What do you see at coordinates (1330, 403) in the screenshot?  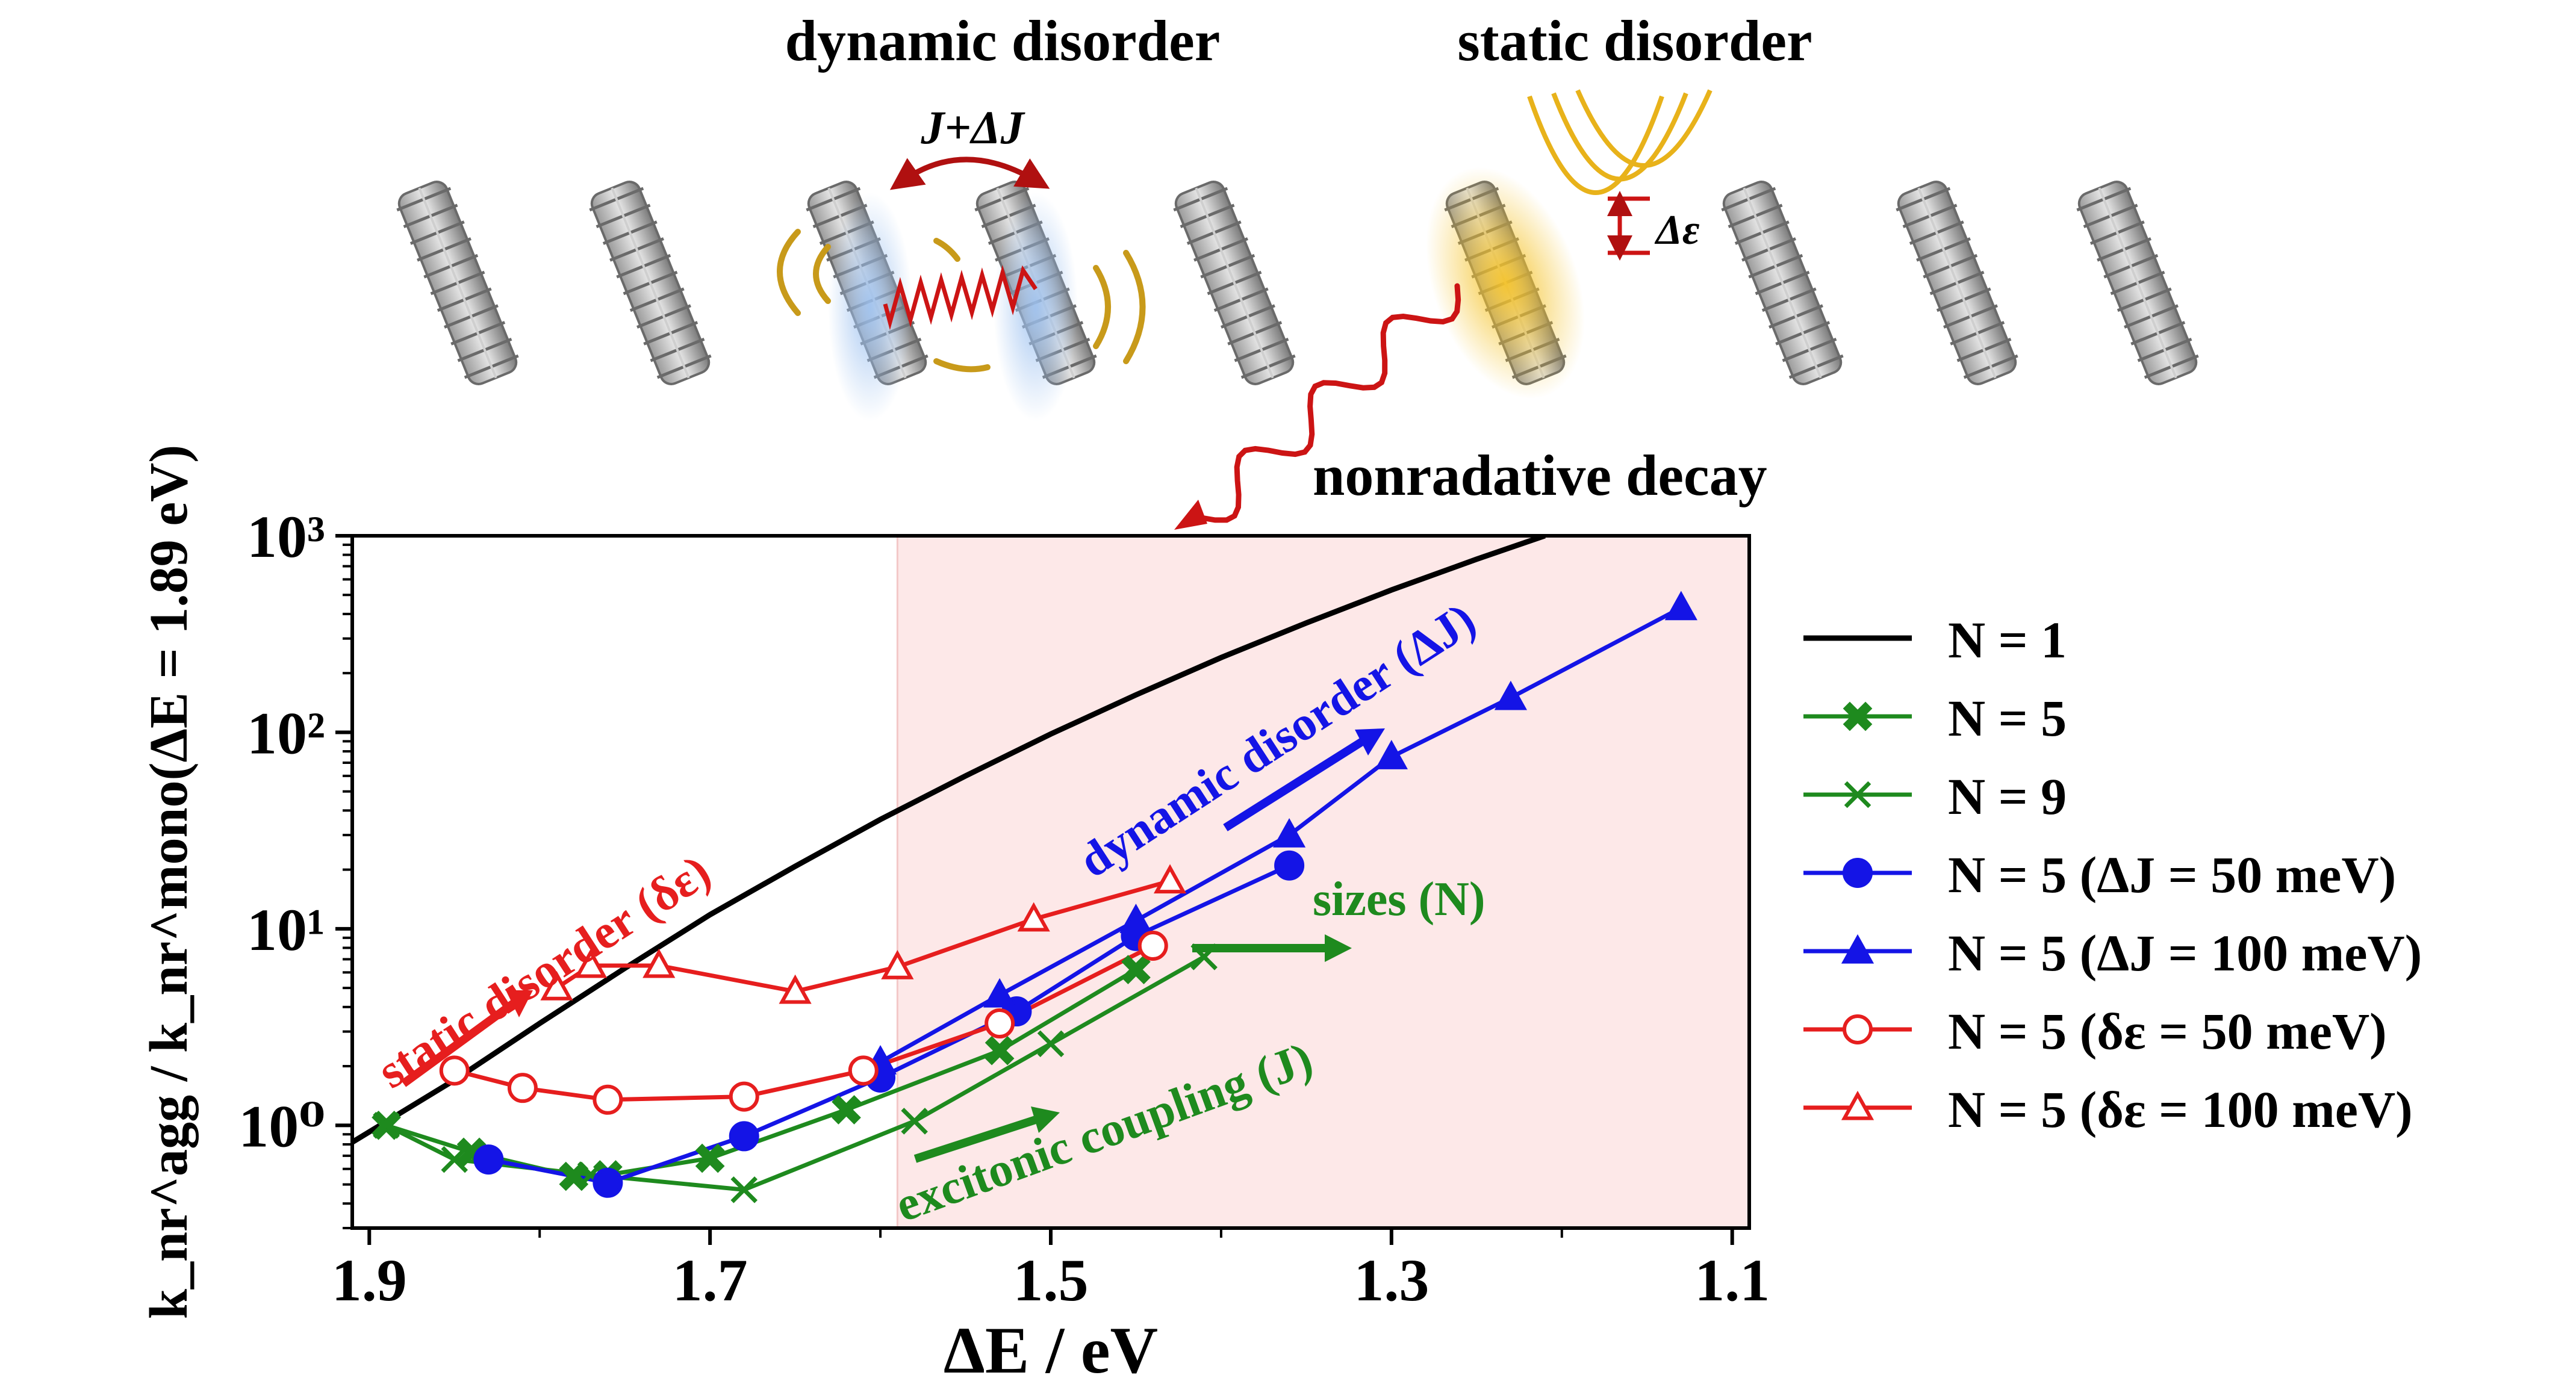 I see `decay-arrow` at bounding box center [1330, 403].